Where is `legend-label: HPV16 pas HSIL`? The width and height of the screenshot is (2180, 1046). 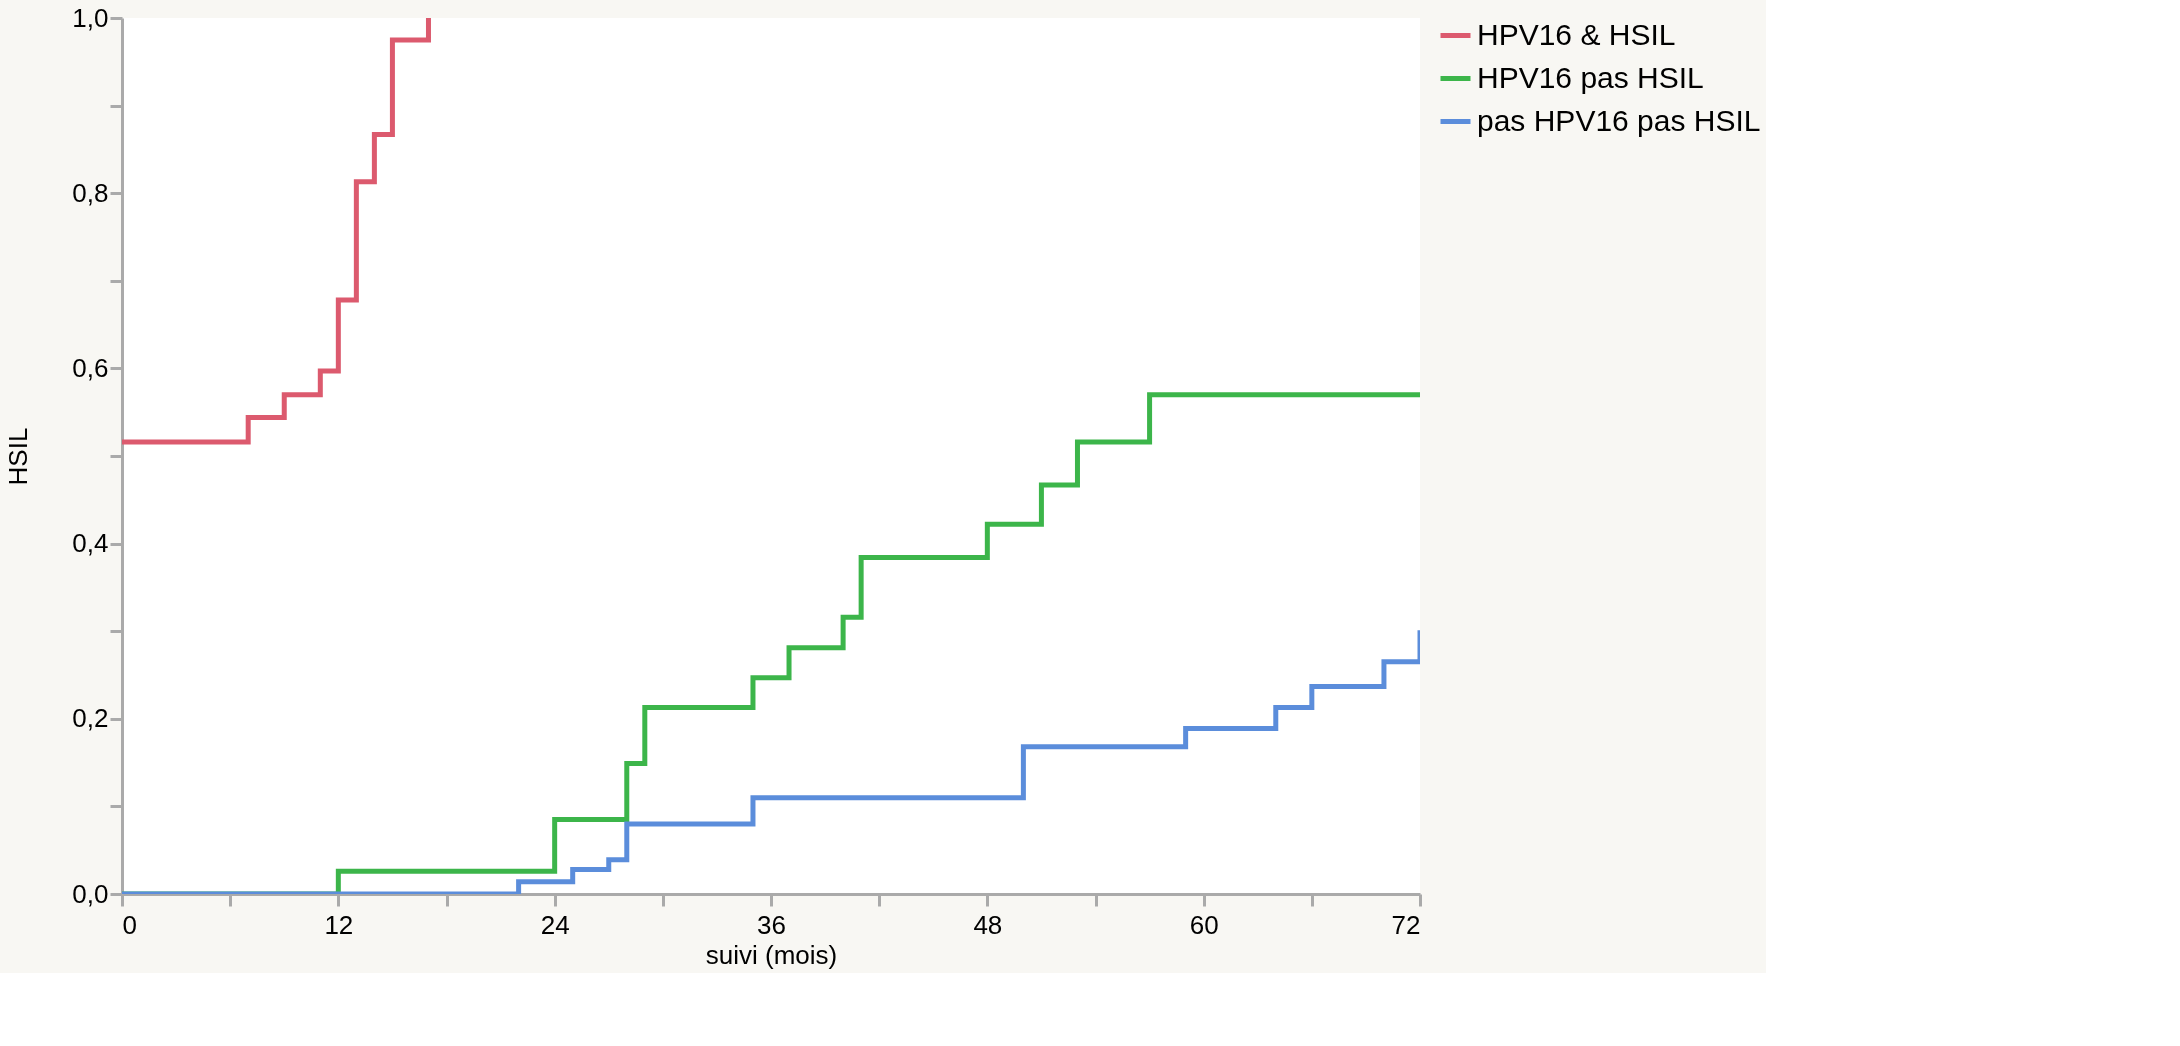
legend-label: HPV16 pas HSIL is located at coordinates (1590, 77).